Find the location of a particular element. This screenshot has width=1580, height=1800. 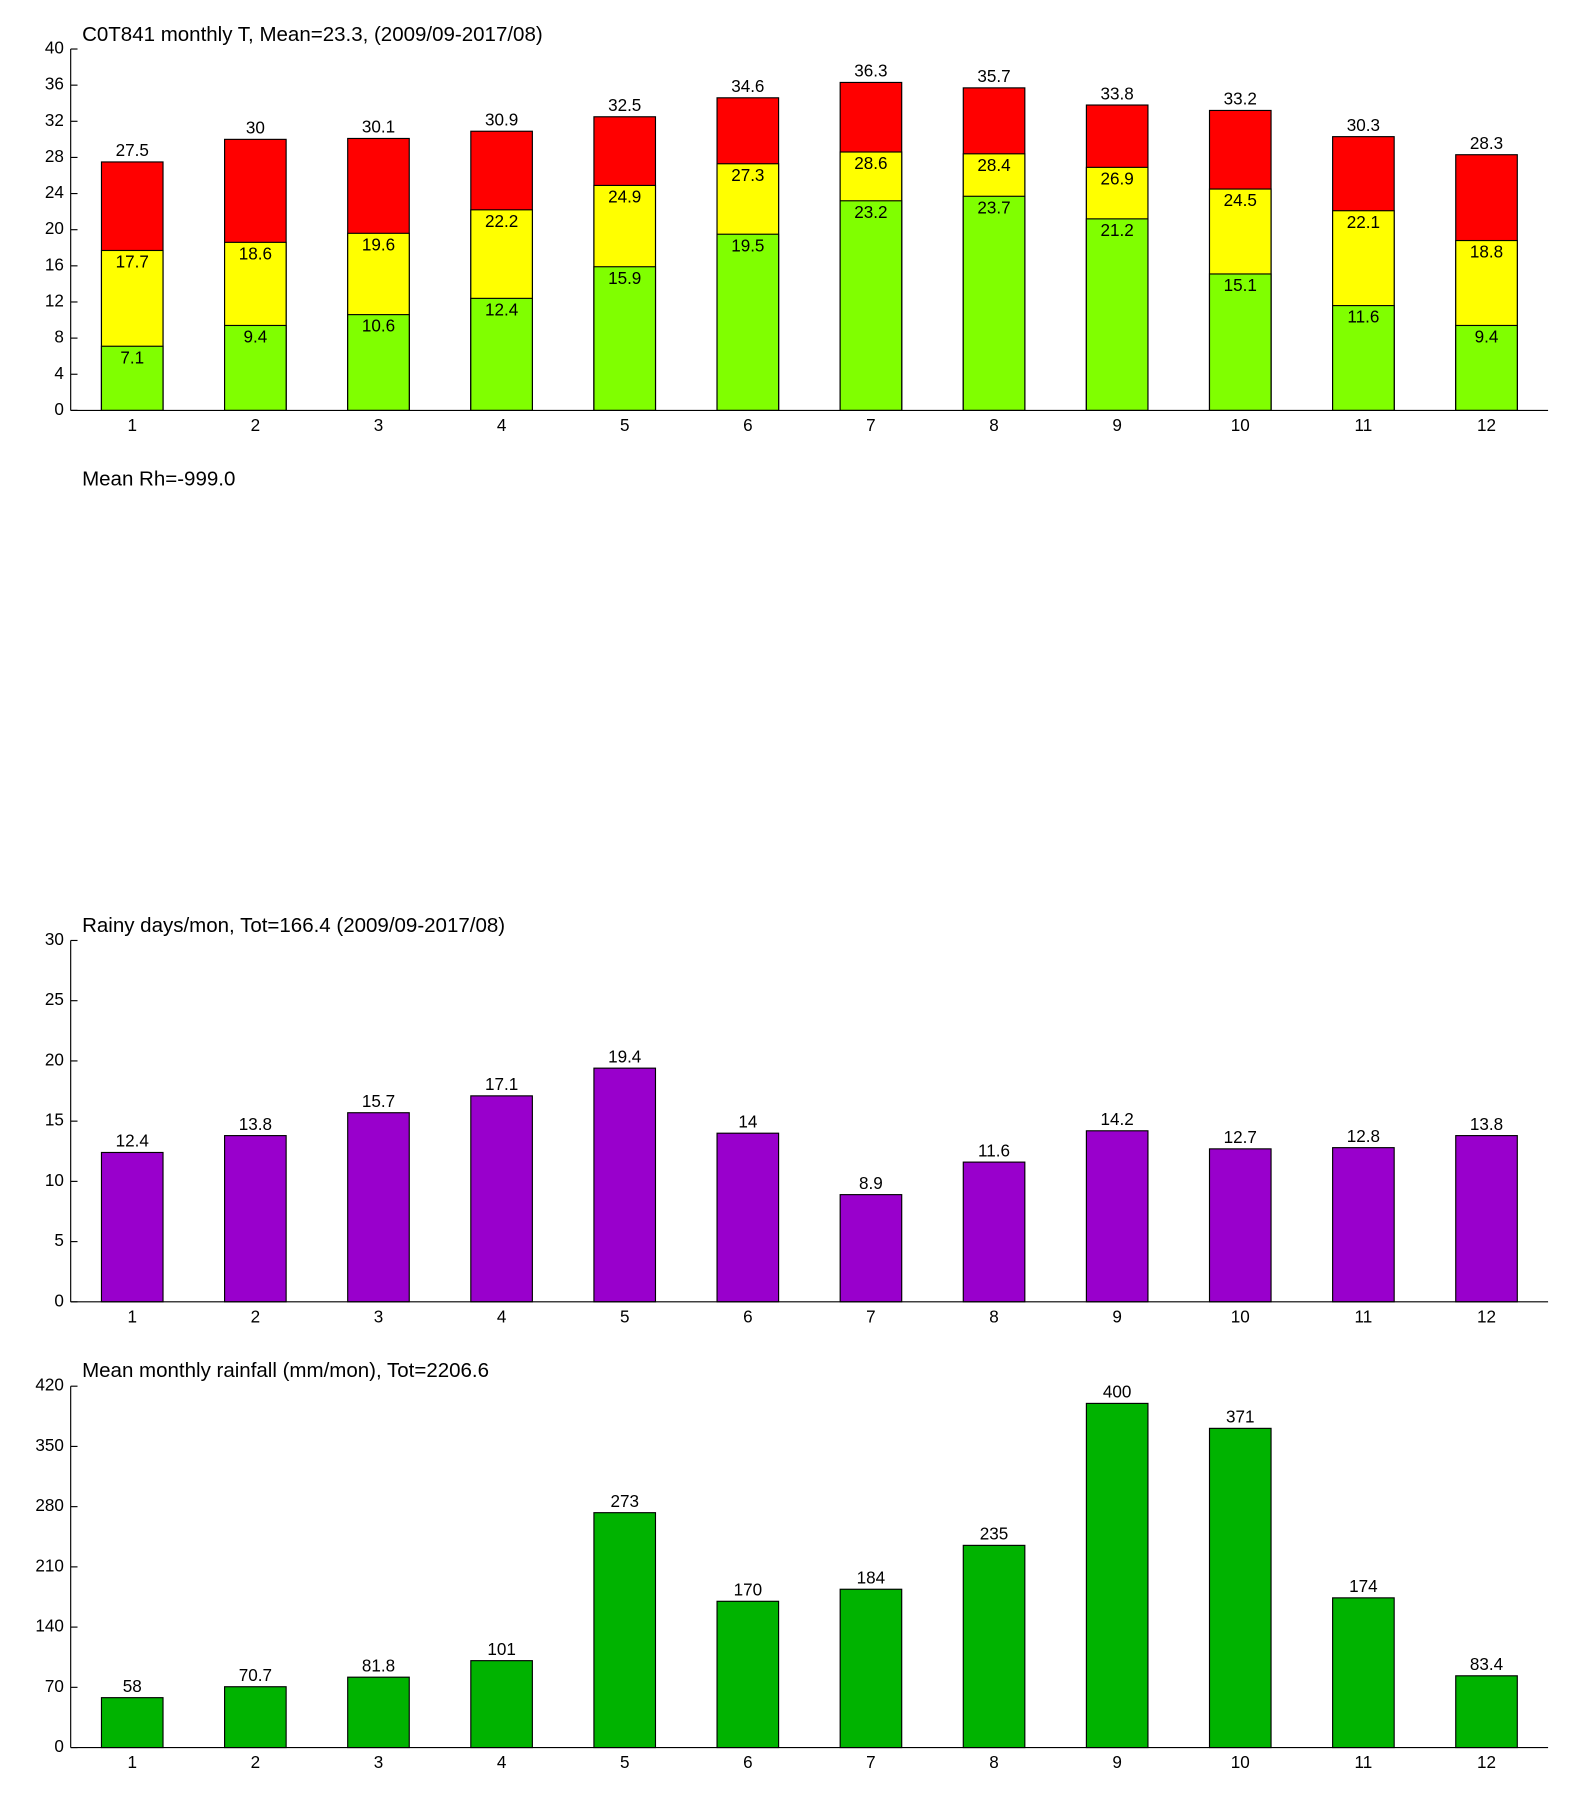

y-tick-label: 10 is located at coordinates (54, 1180).